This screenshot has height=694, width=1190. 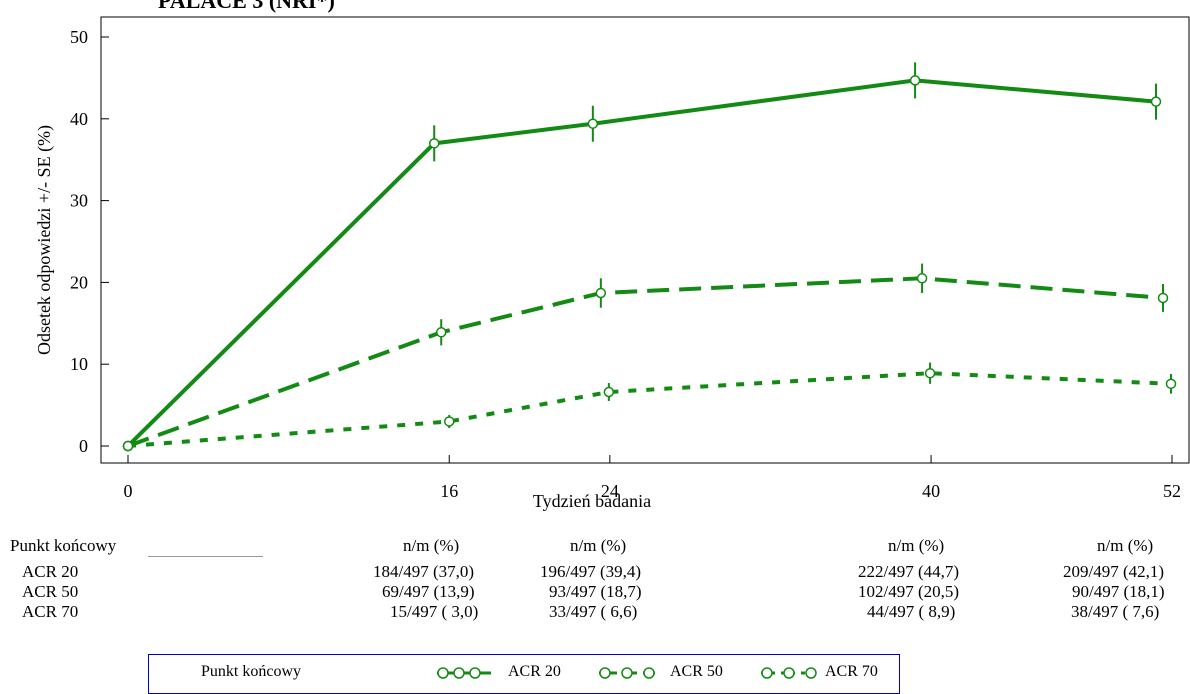 I want to click on table-cell: 33/497 ( 6,6), so click(x=593, y=611).